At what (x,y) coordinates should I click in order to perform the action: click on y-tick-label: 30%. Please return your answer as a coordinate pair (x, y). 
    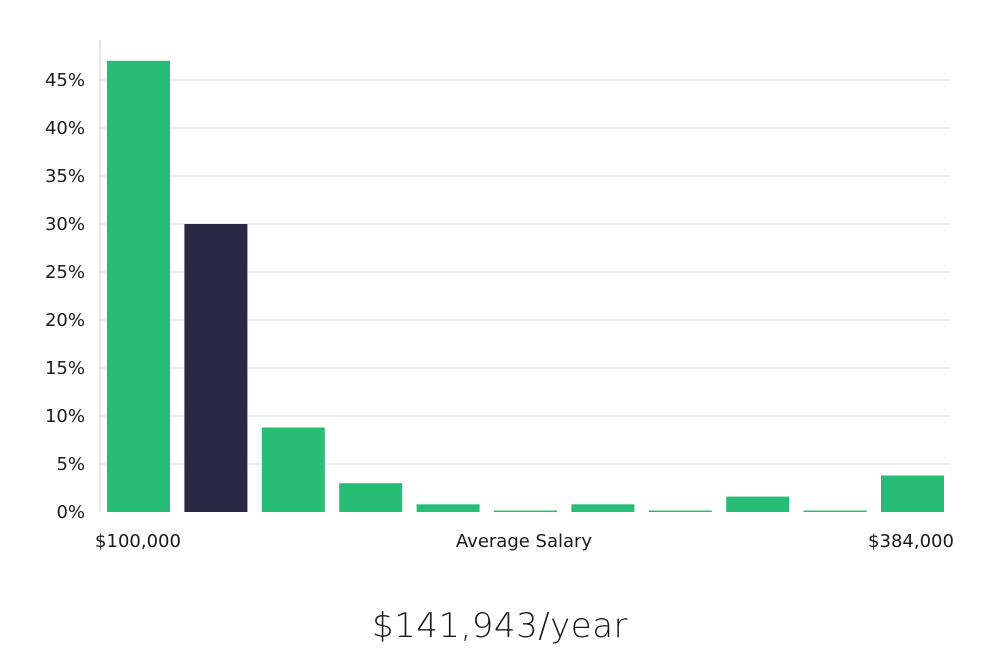
    Looking at the image, I should click on (65, 224).